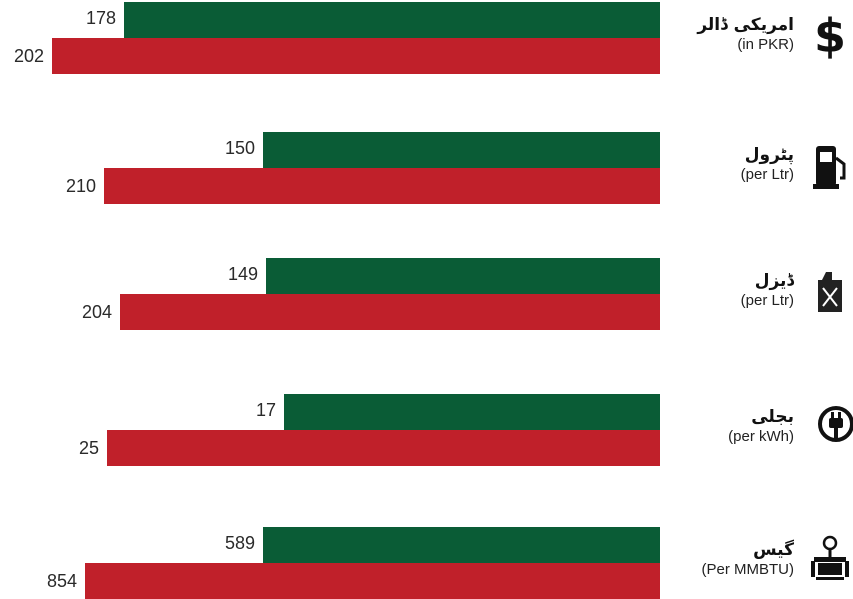  What do you see at coordinates (829, 167) in the screenshot?
I see `fuel-pump-icon` at bounding box center [829, 167].